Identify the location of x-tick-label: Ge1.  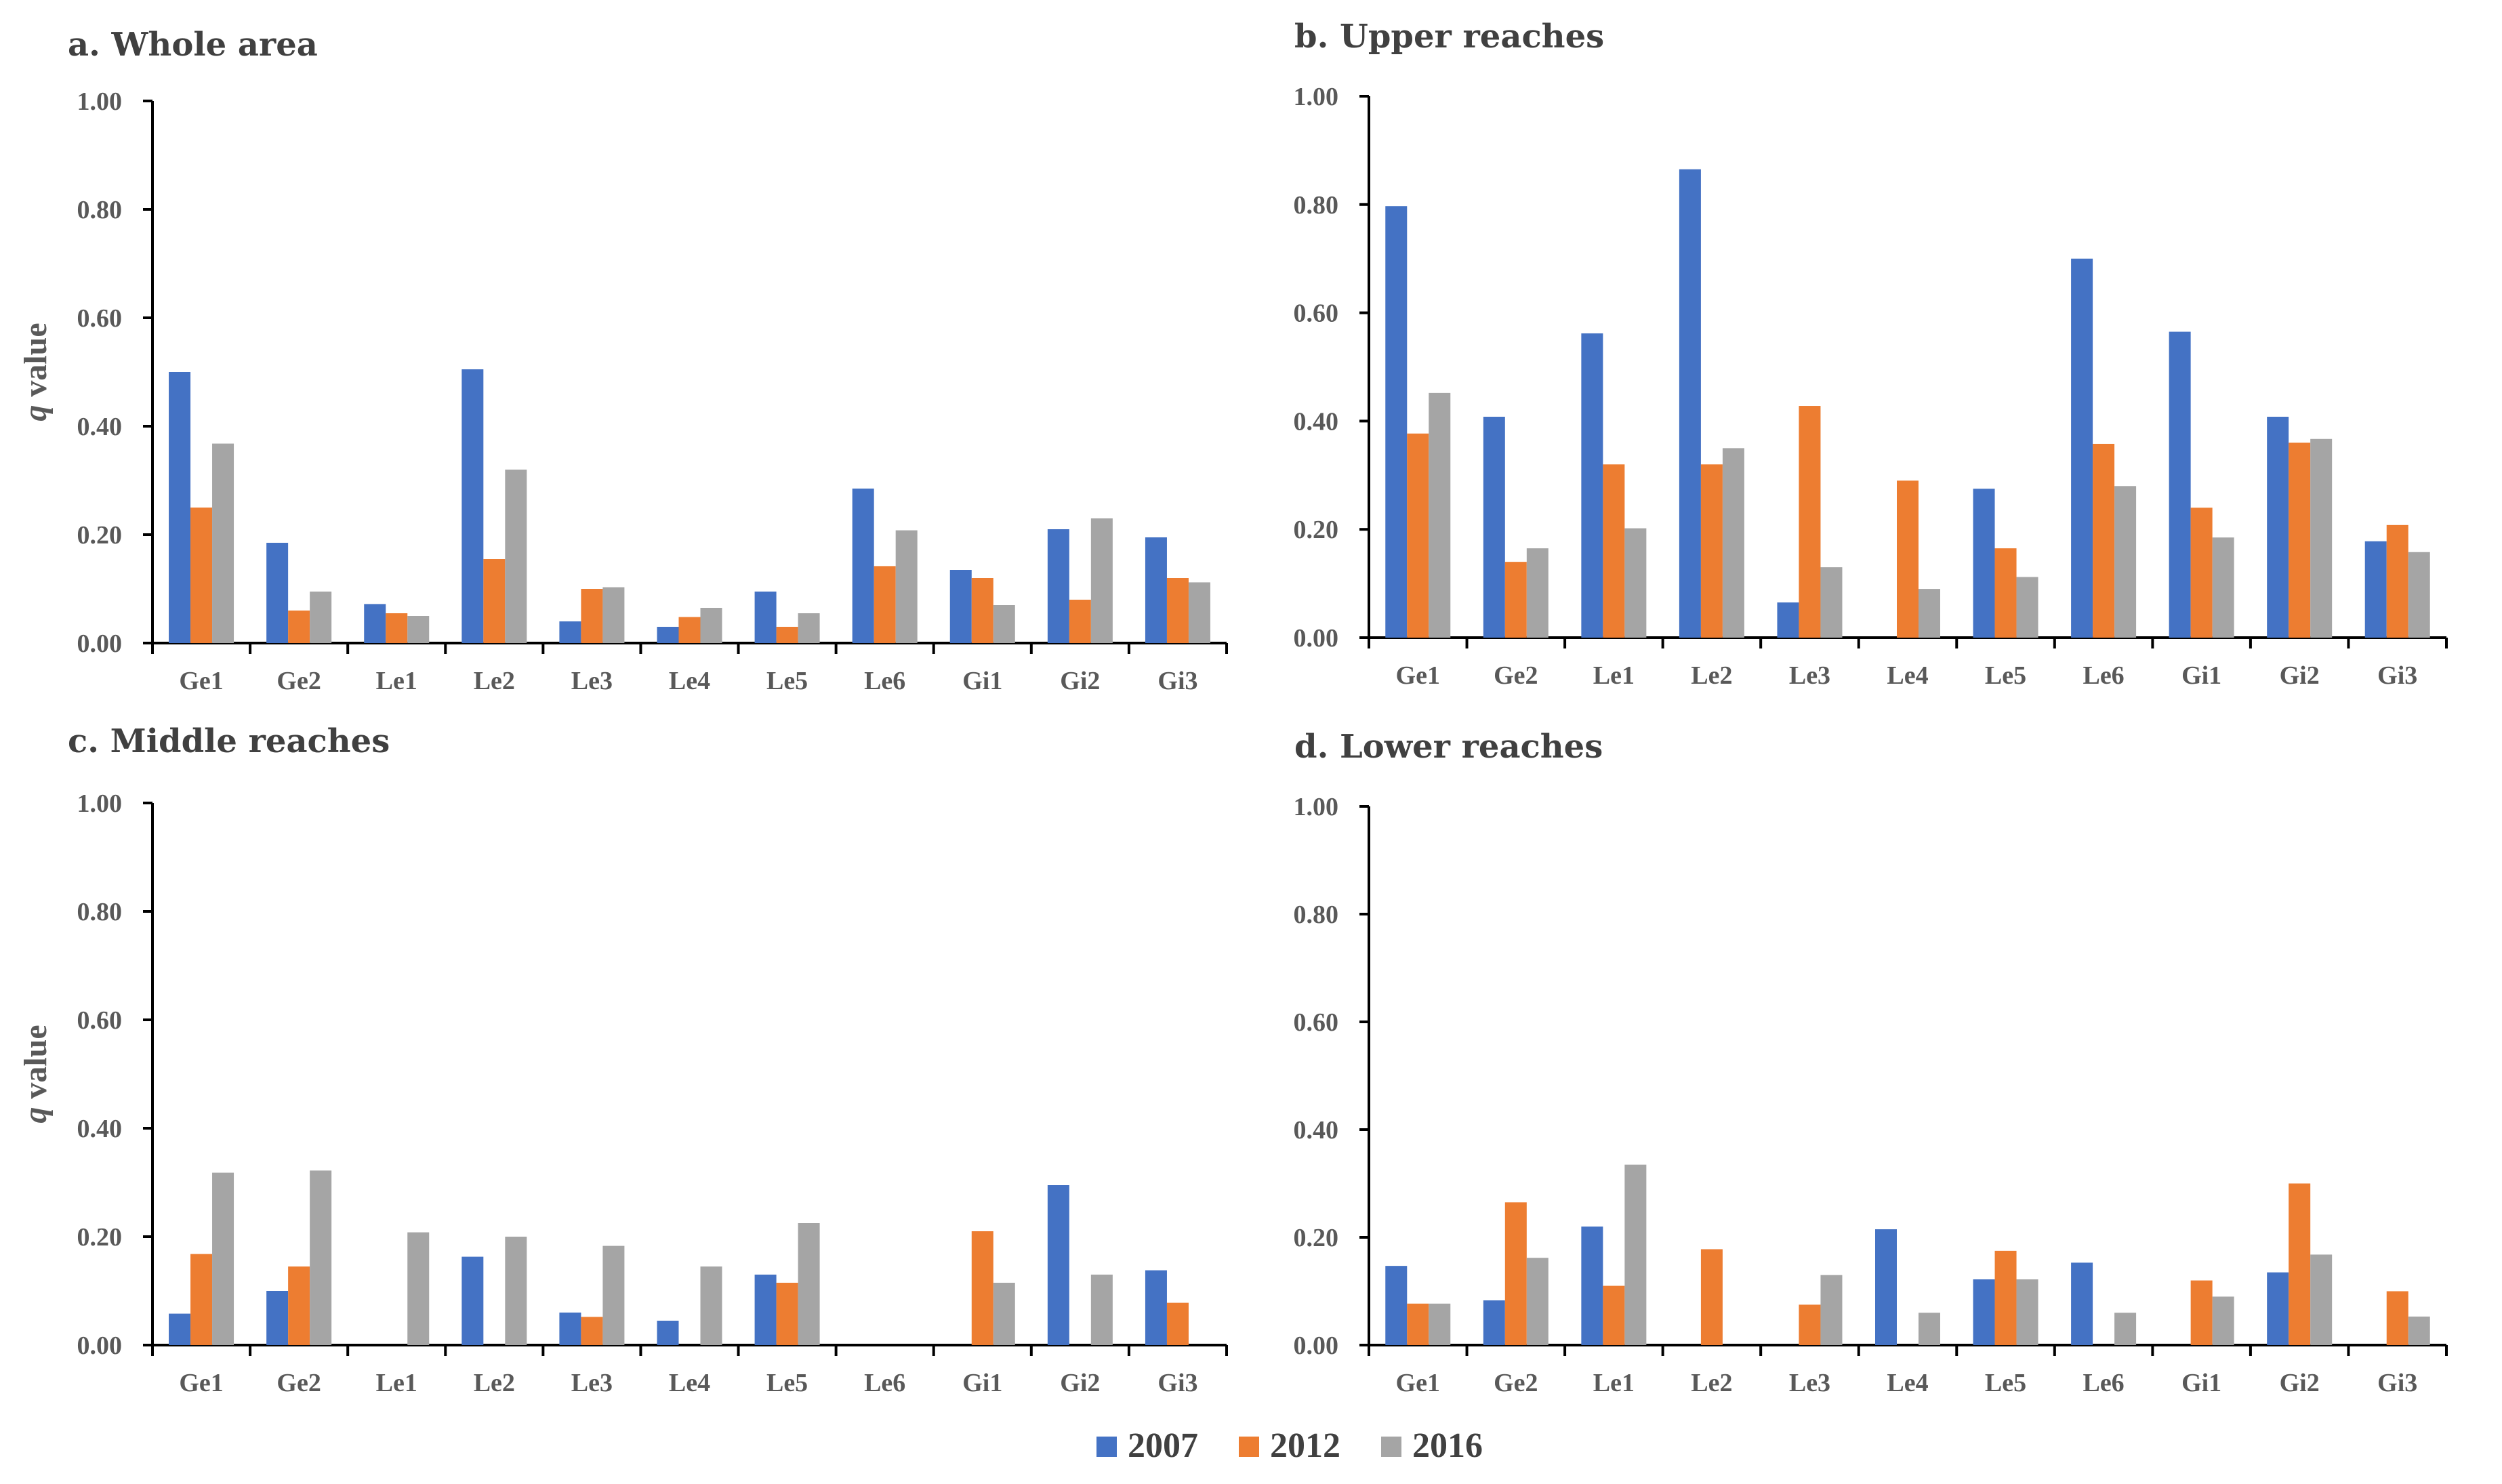
(201, 1383).